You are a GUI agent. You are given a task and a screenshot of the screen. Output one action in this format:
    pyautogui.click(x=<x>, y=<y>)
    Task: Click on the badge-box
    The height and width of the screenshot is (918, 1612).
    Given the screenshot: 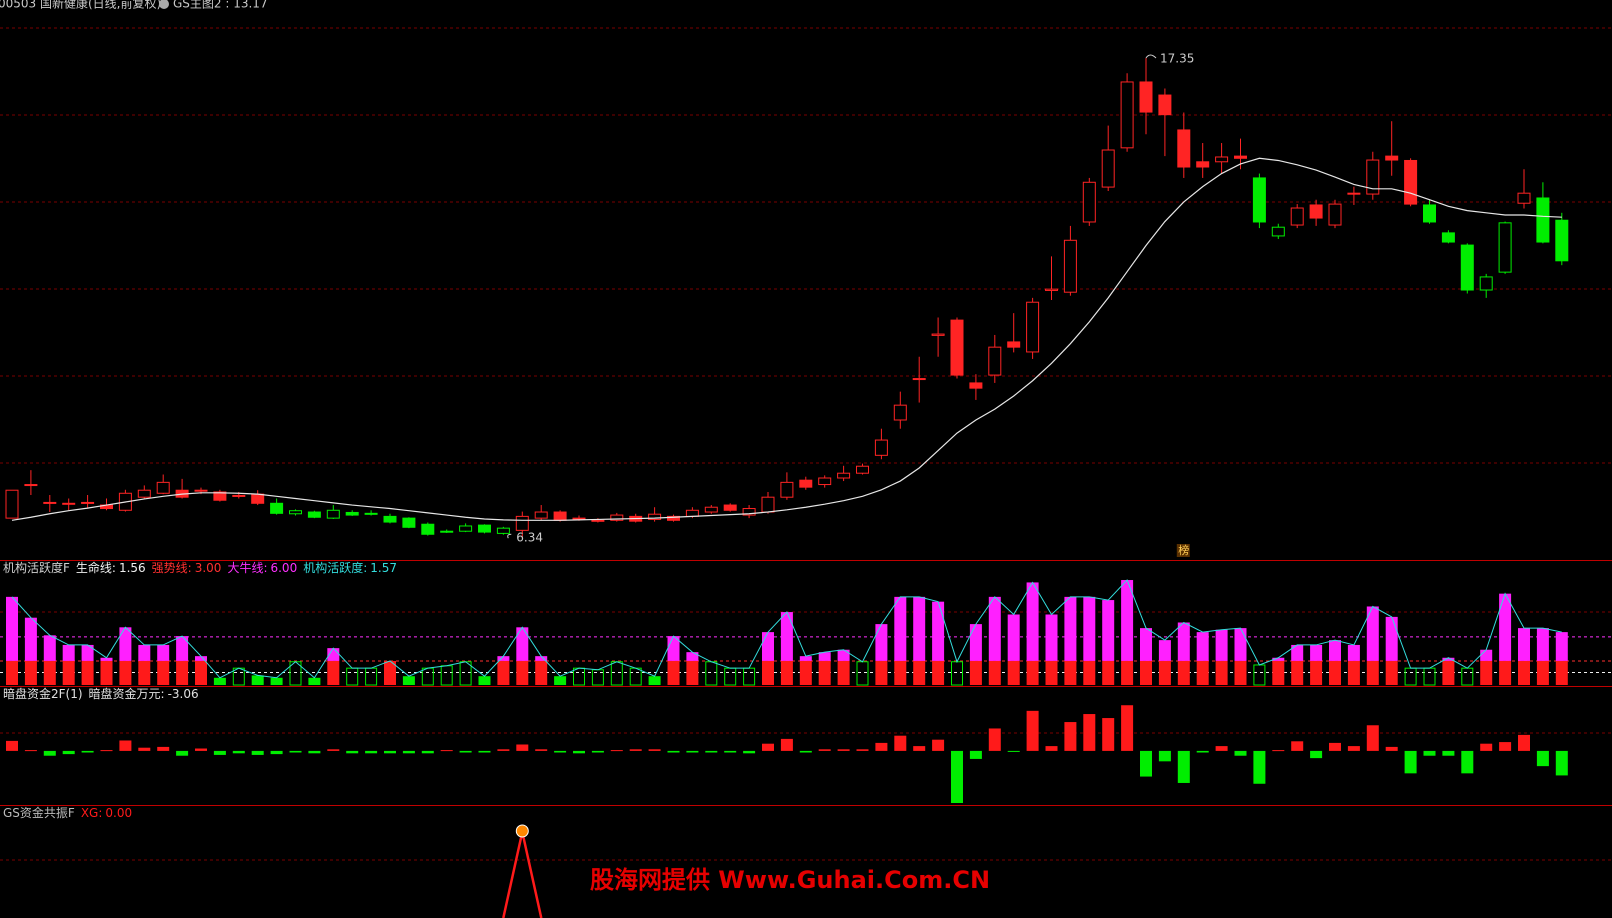 What is the action you would take?
    pyautogui.click(x=1183, y=550)
    